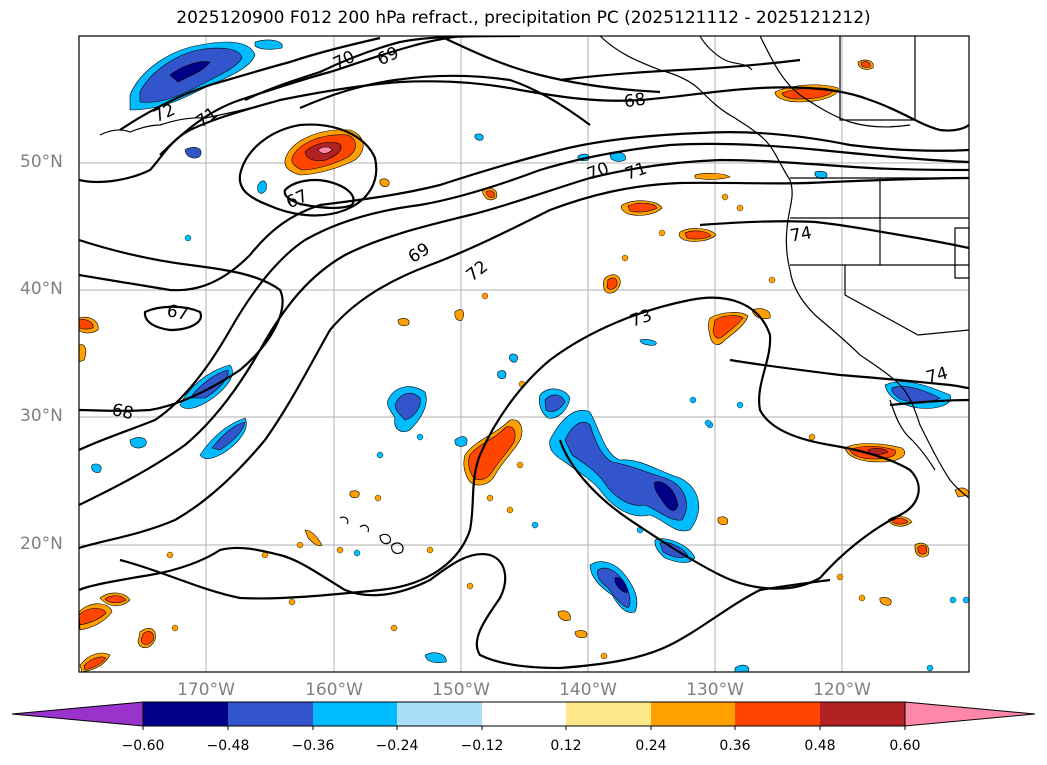  Describe the element at coordinates (849, 374) in the screenshot. I see `contour-74-south` at that location.